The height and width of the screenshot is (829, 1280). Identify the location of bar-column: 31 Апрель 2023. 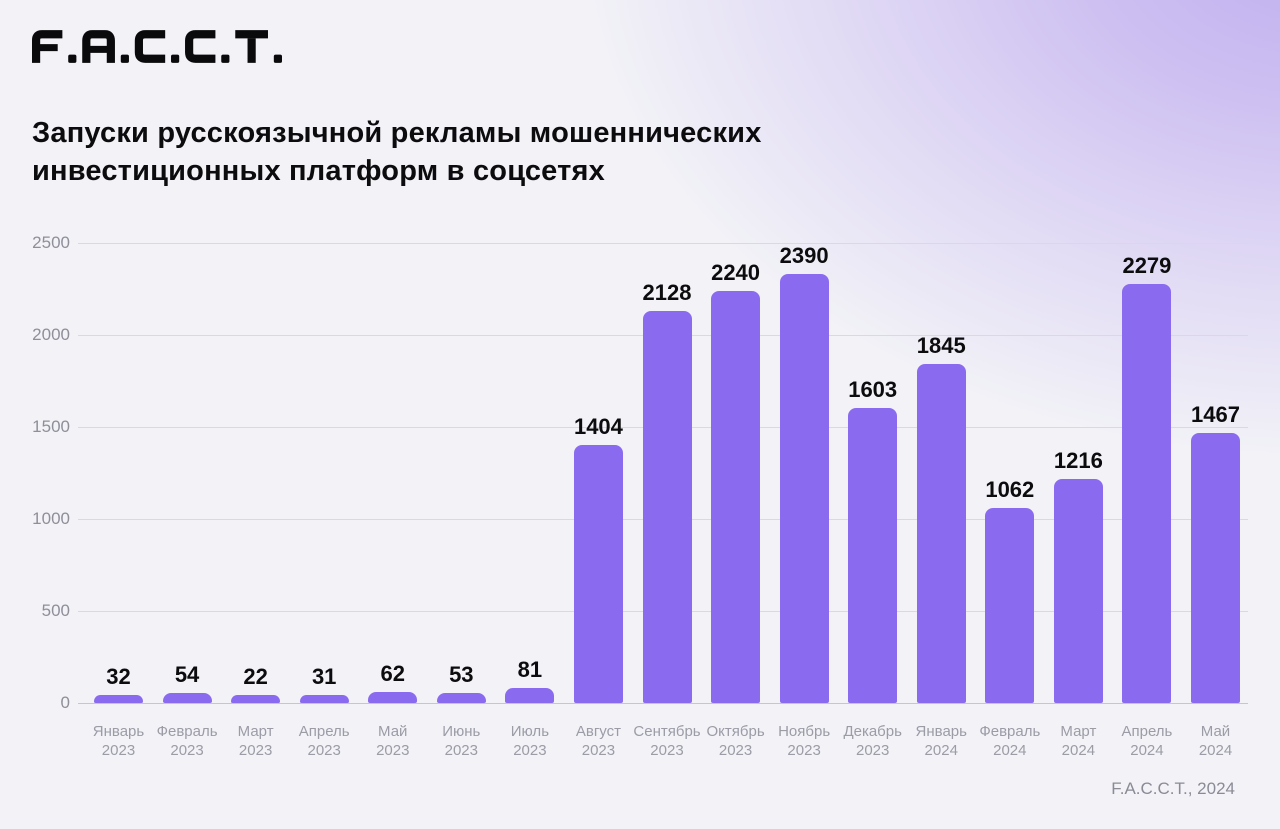
(324, 501).